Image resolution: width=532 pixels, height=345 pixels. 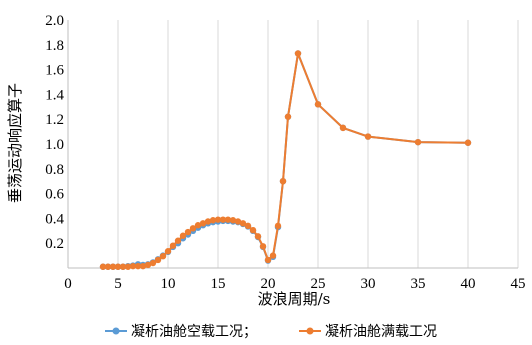 I want to click on x-tick-label: 35, so click(x=418, y=284).